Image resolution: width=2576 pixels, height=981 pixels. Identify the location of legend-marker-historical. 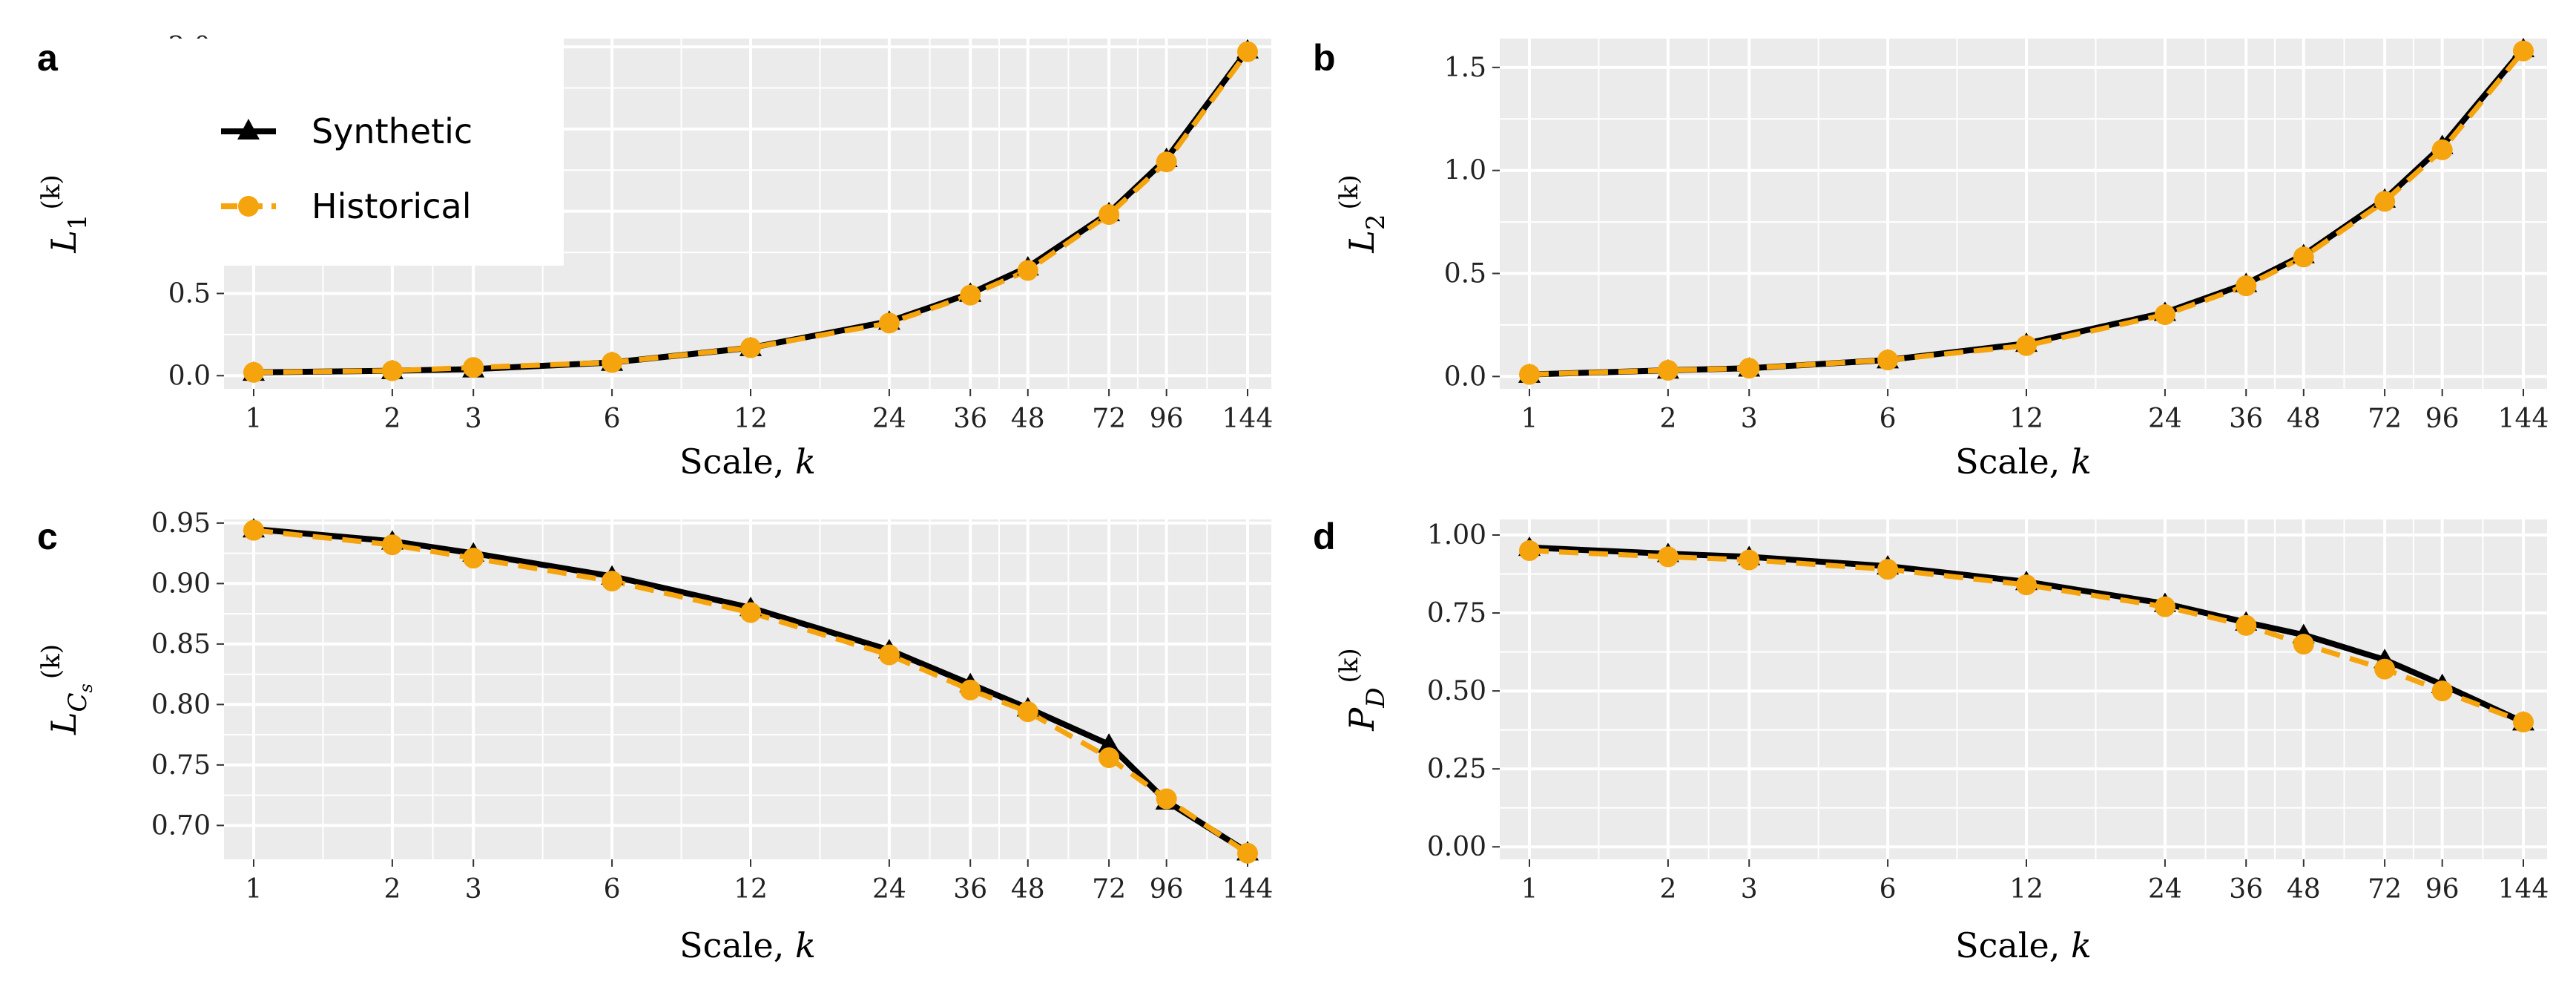
(248, 207).